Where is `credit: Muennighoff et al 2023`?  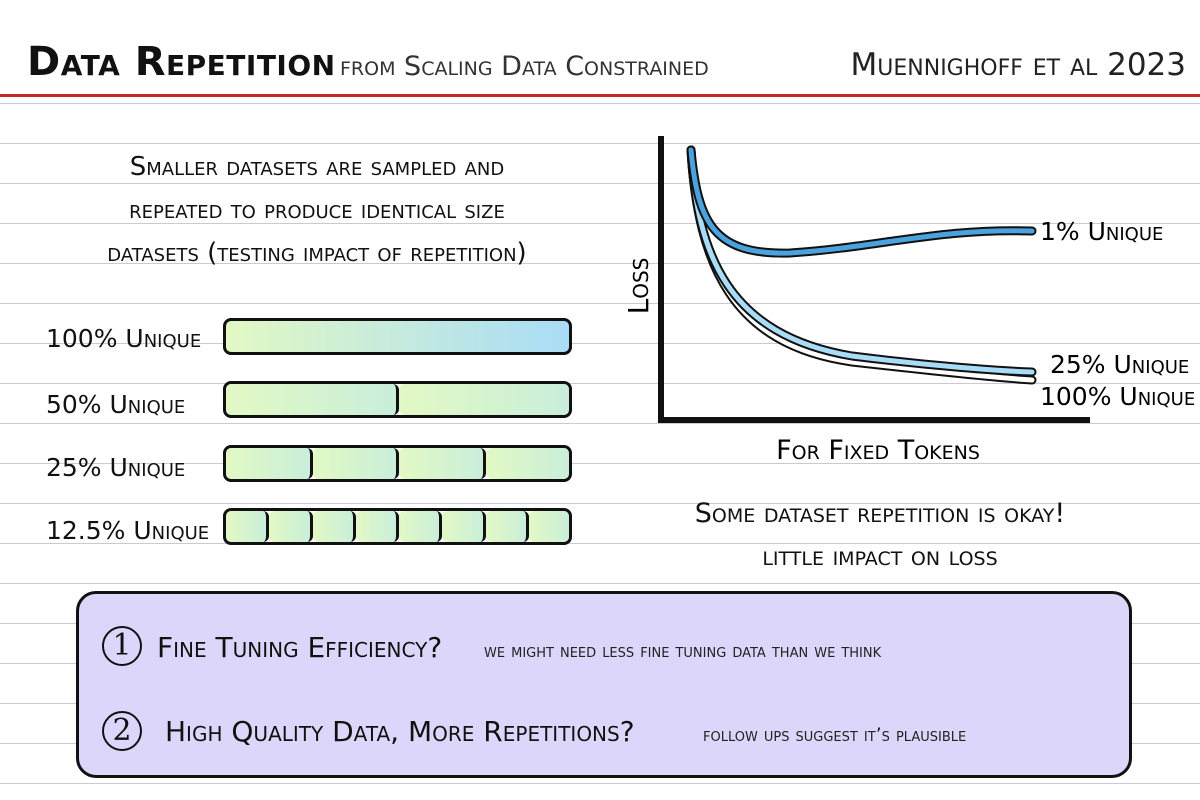
credit: Muennighoff et al 2023 is located at coordinates (1018, 65).